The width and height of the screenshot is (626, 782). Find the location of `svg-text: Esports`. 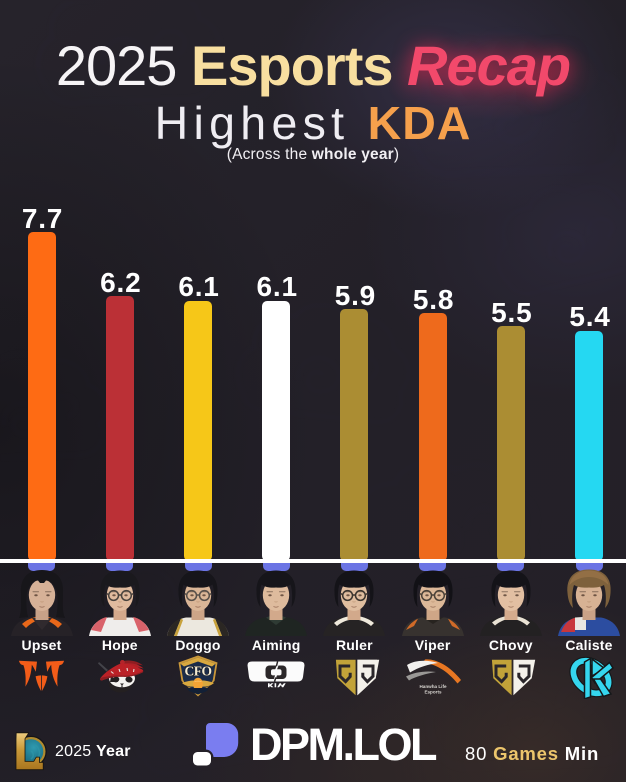

svg-text: Esports is located at coordinates (433, 692).